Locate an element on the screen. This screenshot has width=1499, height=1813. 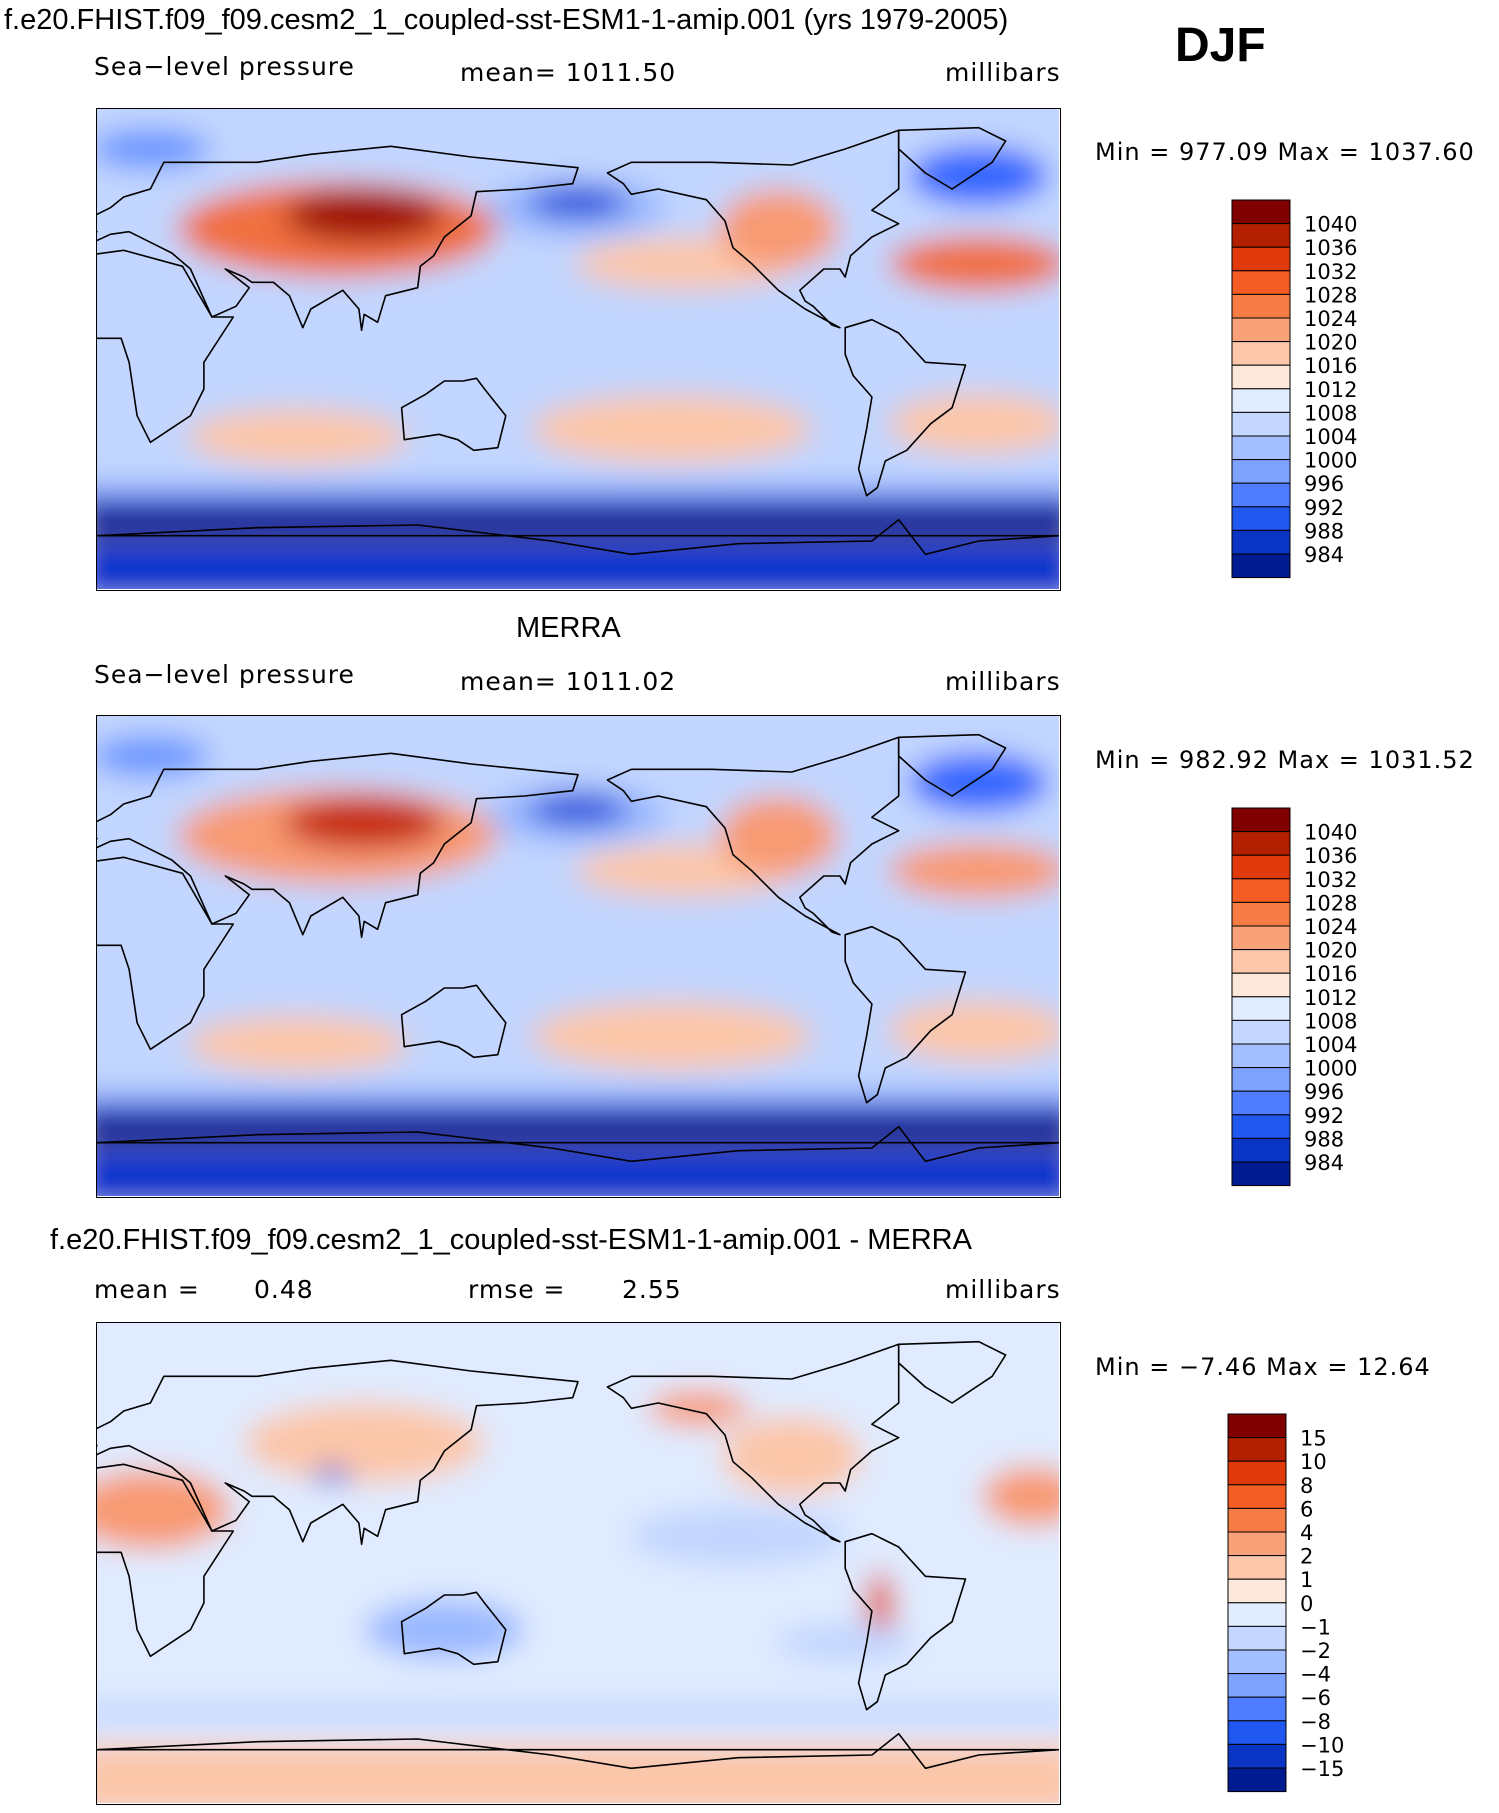
p3-colorbar: 15 10 8 6 4 2 1 0 −1 −2 −4 −6 −8 −10 −15 is located at coordinates (1327, 1604).